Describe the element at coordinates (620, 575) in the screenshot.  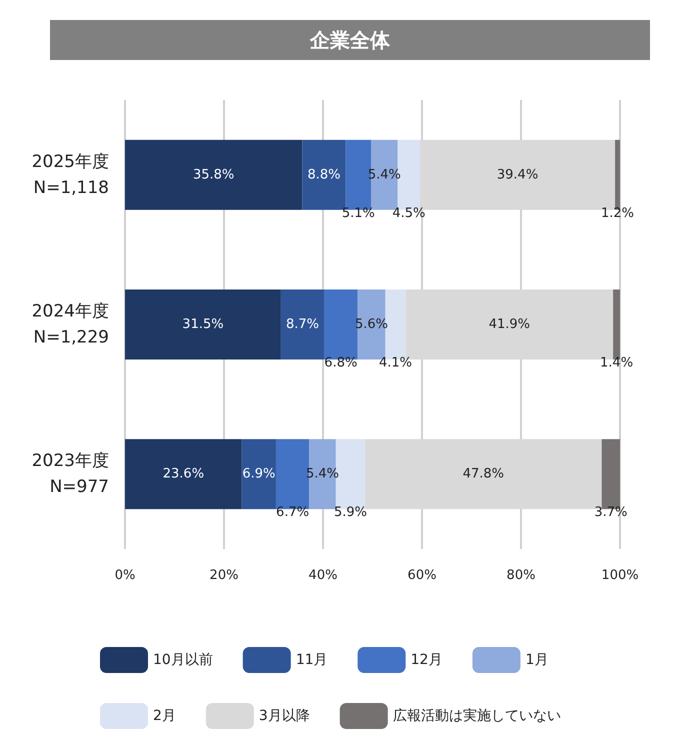
I see `x-tick-label: 100%` at that location.